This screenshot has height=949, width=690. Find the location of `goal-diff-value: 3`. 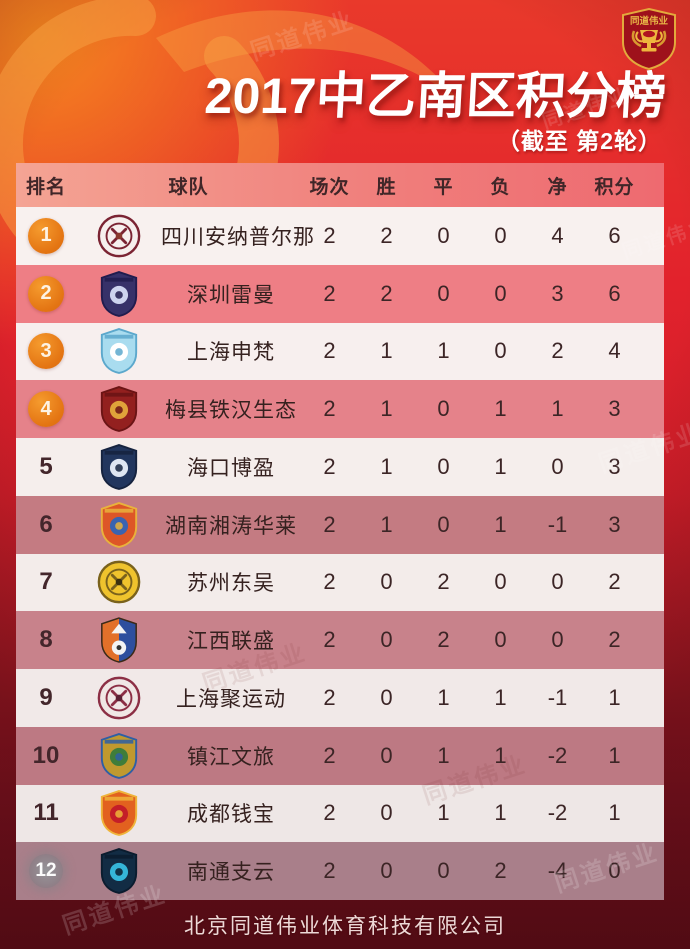

goal-diff-value: 3 is located at coordinates (557, 293).